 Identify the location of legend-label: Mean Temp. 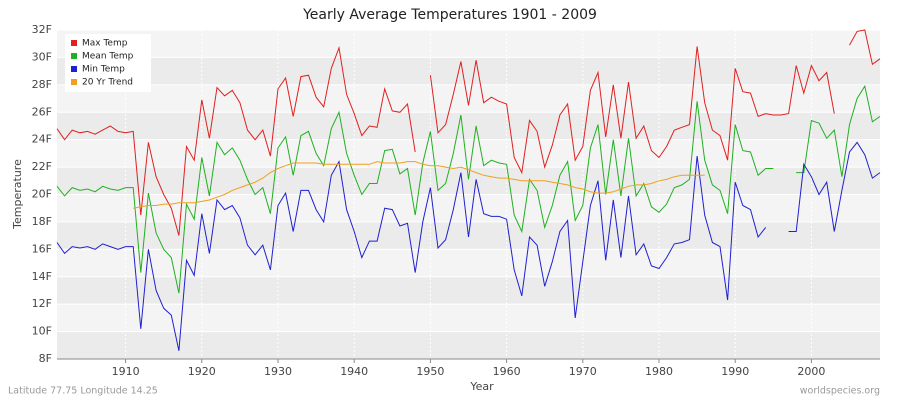
(108, 57).